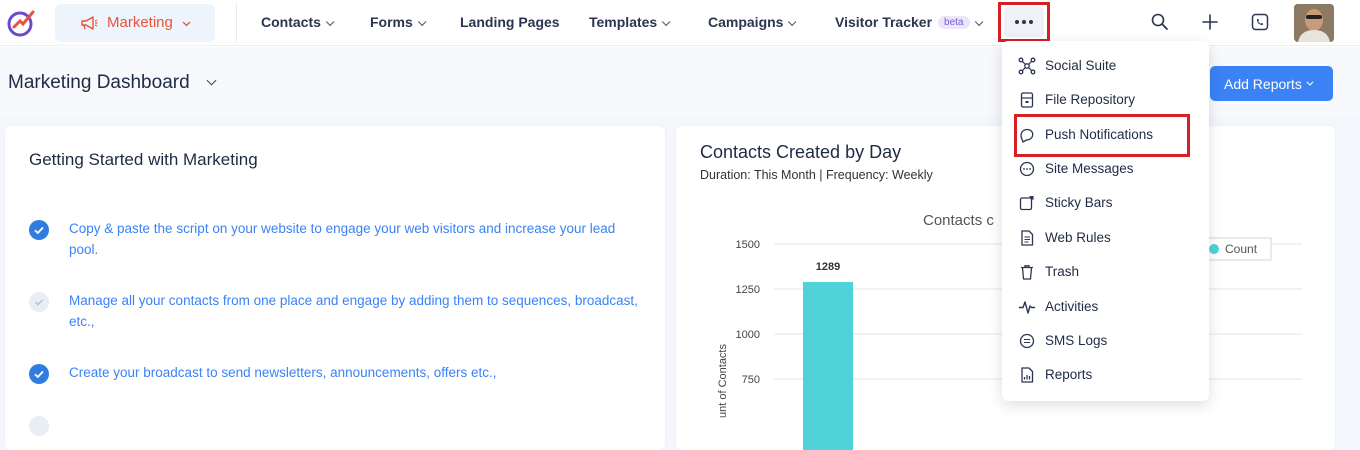 The image size is (1360, 450). Describe the element at coordinates (1263, 83) in the screenshot. I see `add-reports-label: Add Reports` at that location.